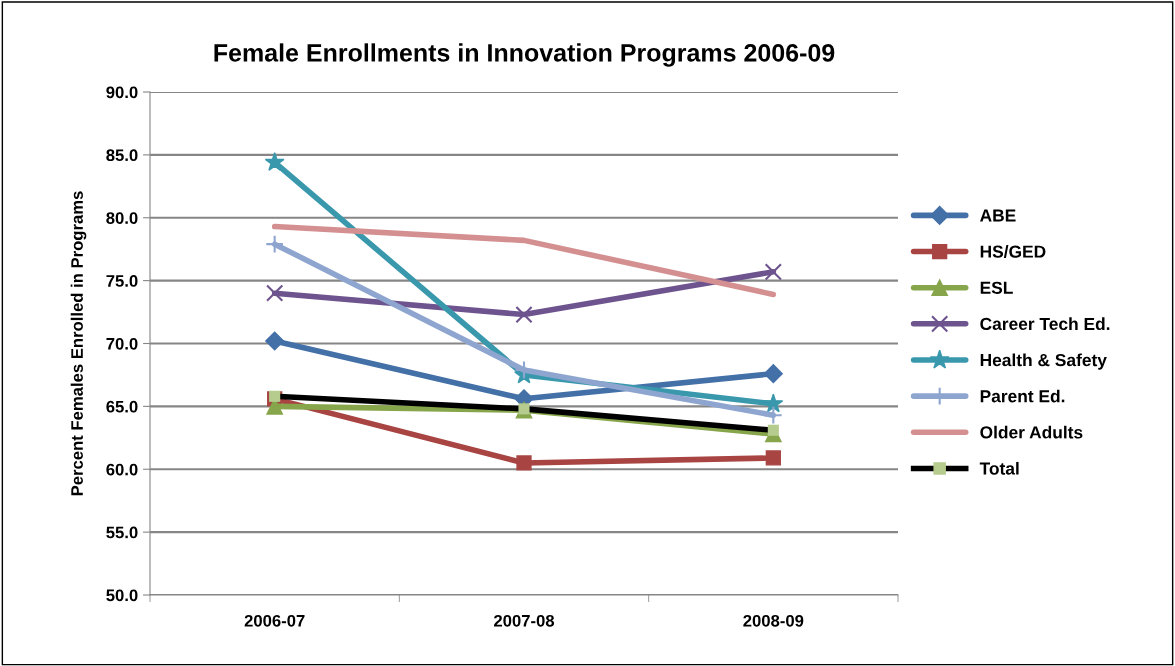  What do you see at coordinates (122, 532) in the screenshot?
I see `y-tick-label: 55.0` at bounding box center [122, 532].